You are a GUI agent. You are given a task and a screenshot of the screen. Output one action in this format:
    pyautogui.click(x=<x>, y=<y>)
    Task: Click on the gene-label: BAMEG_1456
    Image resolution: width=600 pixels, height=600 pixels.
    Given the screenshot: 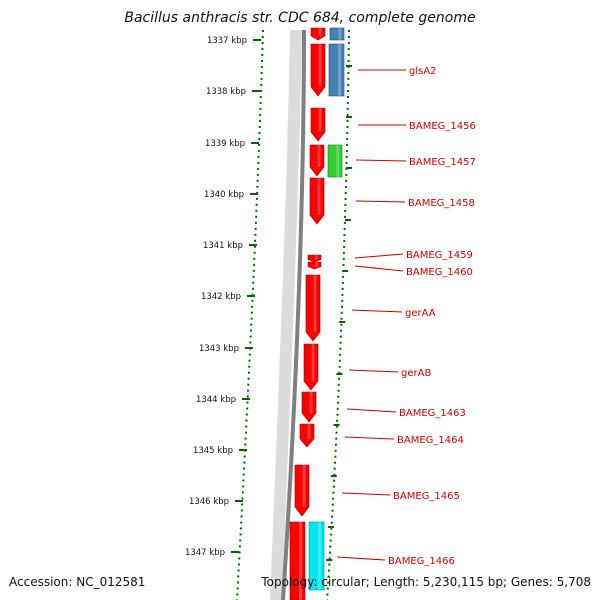 What is the action you would take?
    pyautogui.click(x=442, y=126)
    